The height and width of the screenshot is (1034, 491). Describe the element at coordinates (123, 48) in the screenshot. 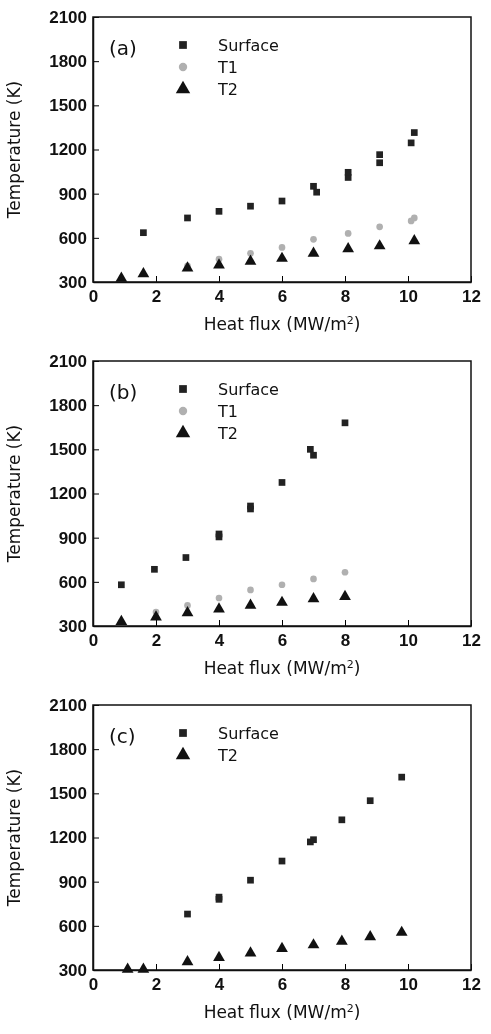

I see `annotation: (a)` at that location.